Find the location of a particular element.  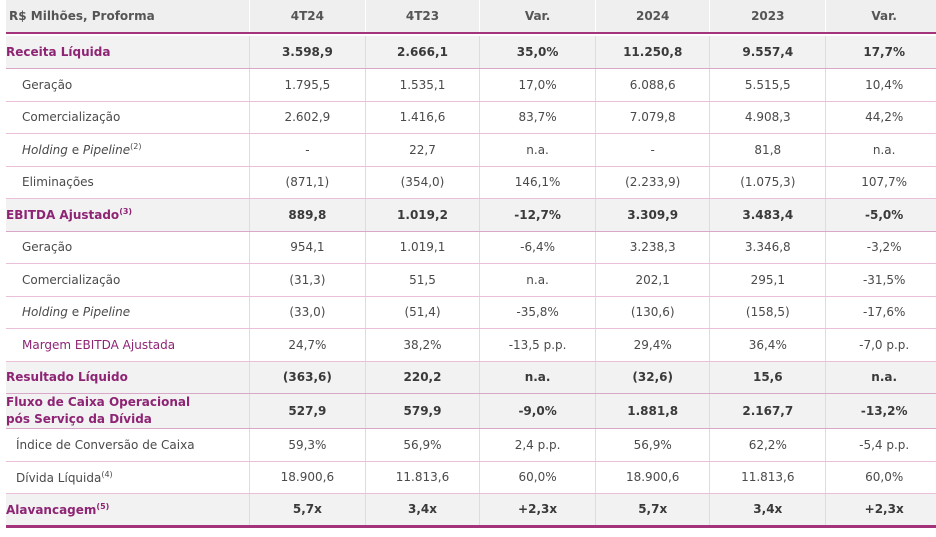

cell-2024: 3.238,3 is located at coordinates (652, 247).